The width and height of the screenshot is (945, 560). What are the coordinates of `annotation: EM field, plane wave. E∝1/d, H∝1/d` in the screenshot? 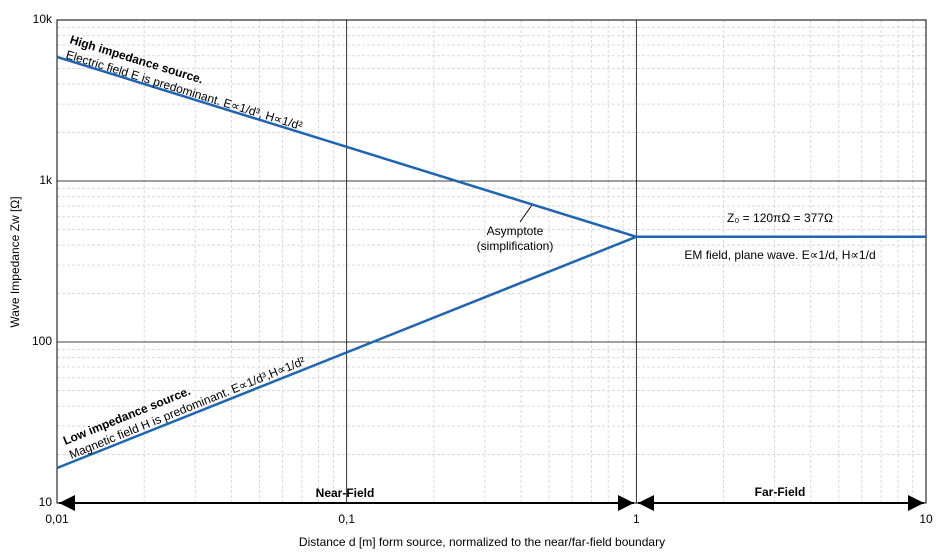 It's located at (779, 255).